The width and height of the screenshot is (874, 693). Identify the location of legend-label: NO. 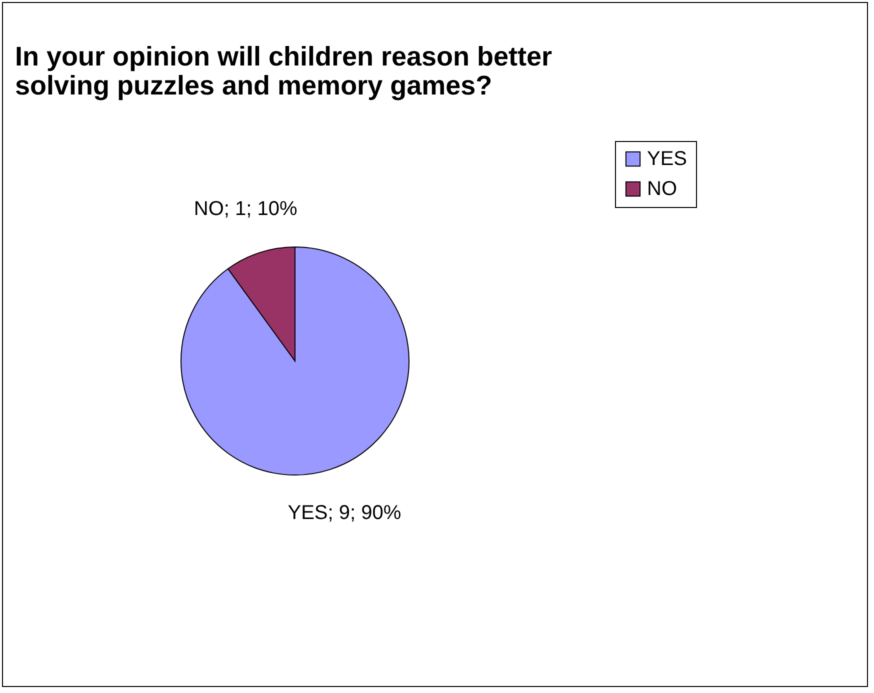
(662, 189).